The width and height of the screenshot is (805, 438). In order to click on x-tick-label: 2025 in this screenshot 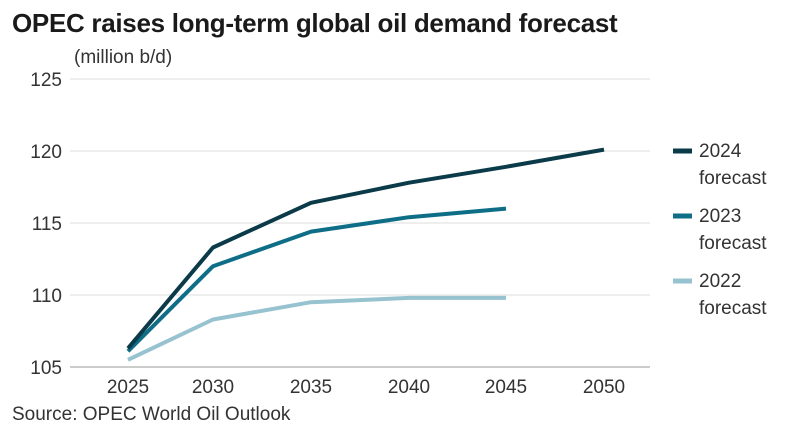, I will do `click(128, 387)`.